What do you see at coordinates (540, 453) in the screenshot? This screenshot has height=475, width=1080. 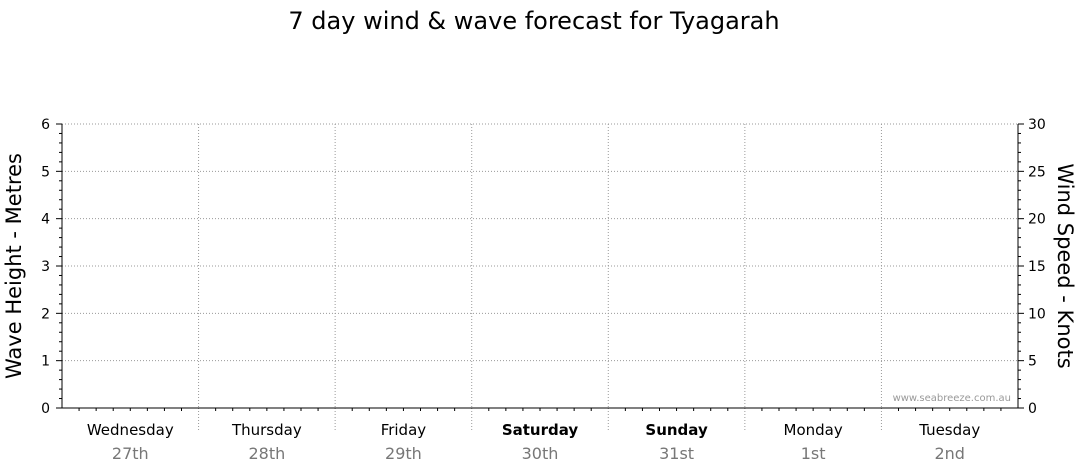 I see `date-label: 30th` at bounding box center [540, 453].